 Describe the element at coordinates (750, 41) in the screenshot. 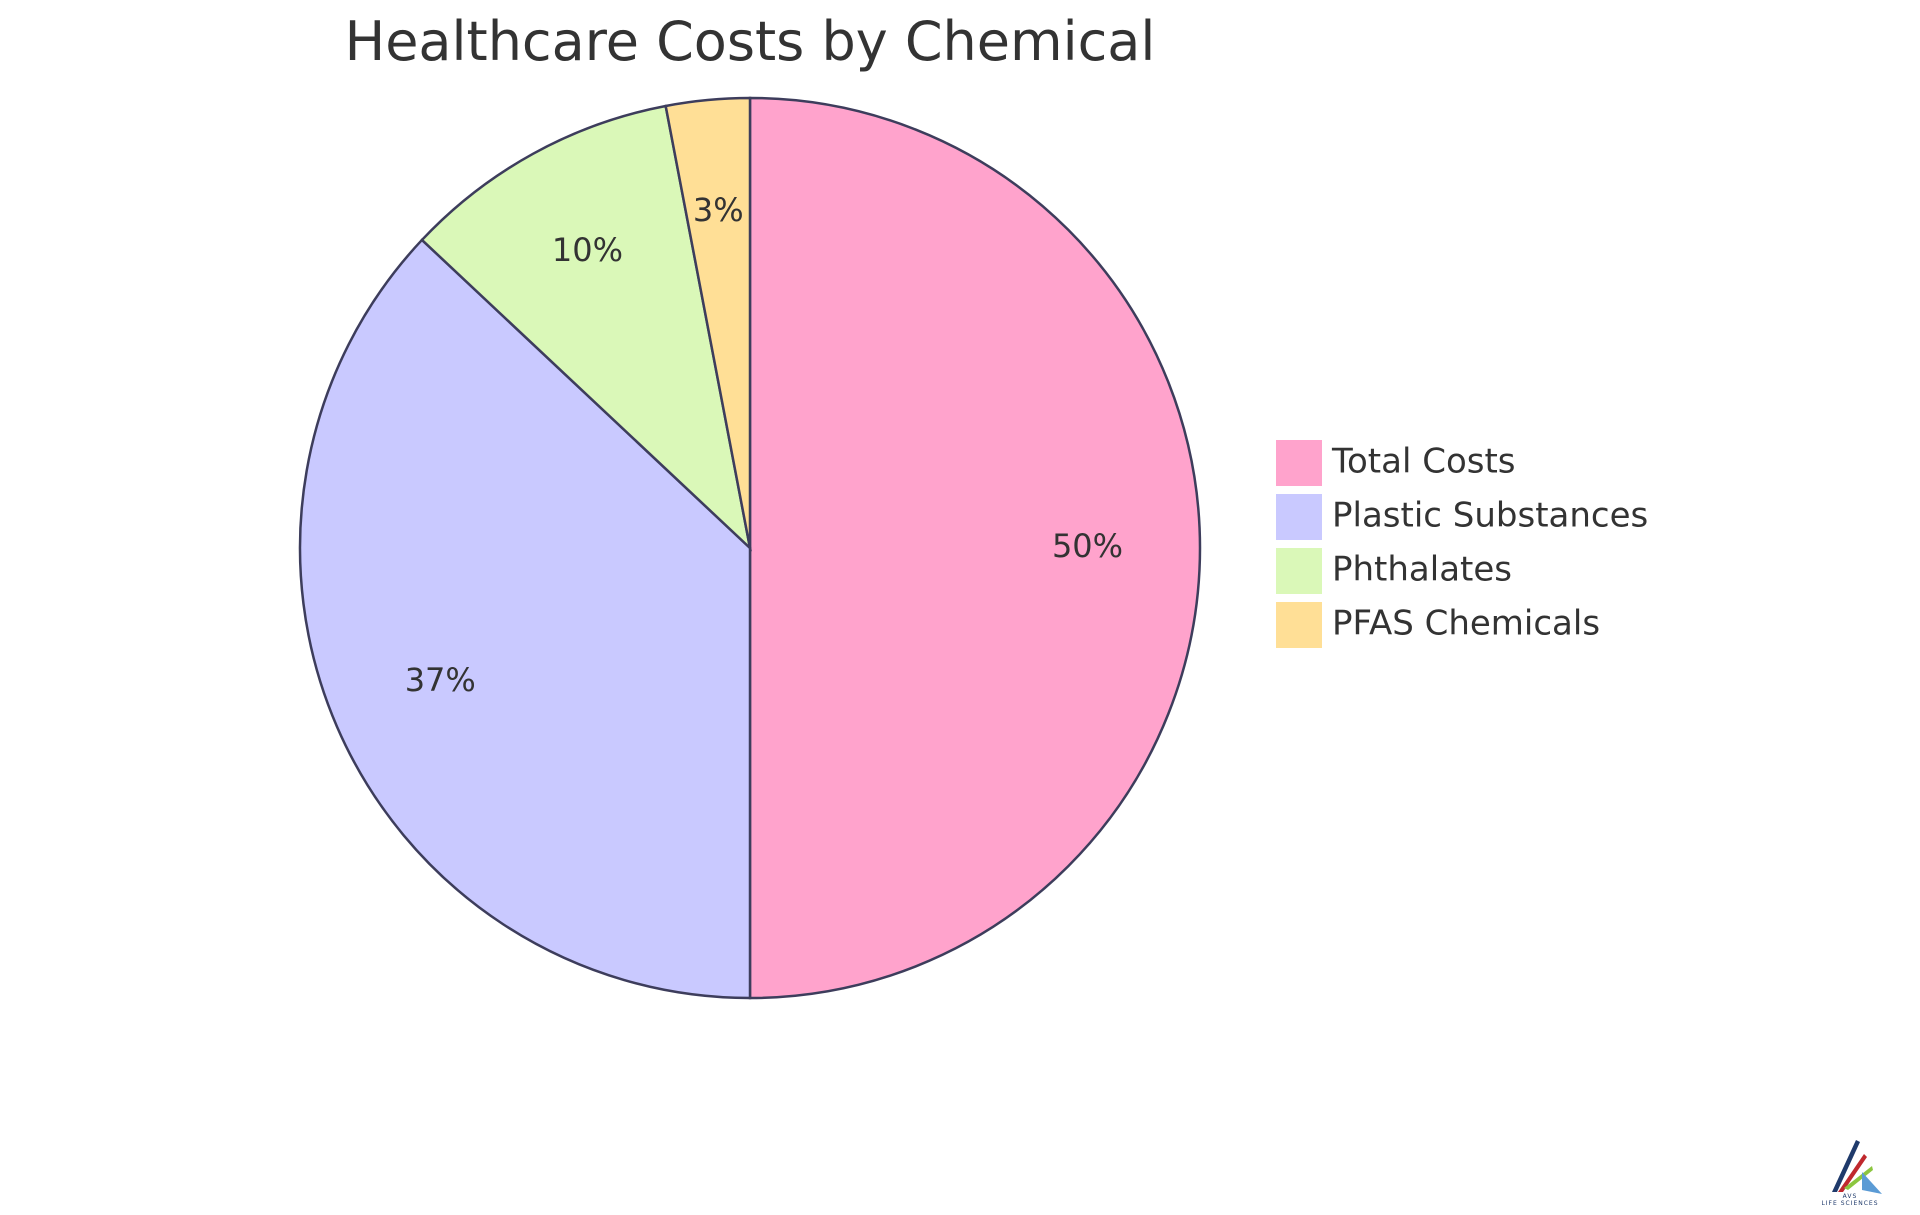

I see `chart-title: Healthcare Costs by Chemical` at that location.